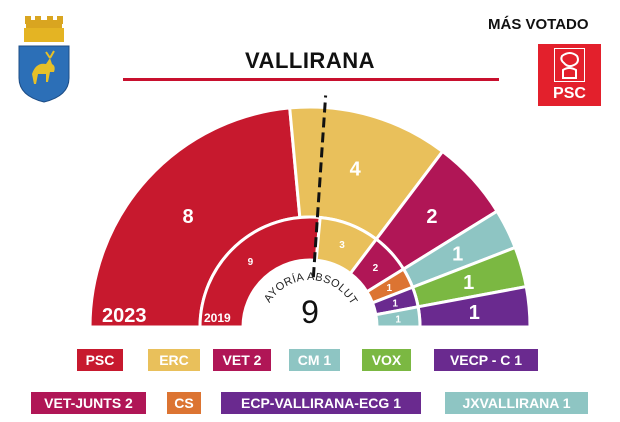 This screenshot has height=422, width=620. Describe the element at coordinates (395, 303) in the screenshot. I see `seat-label-2019-4: 1` at that location.